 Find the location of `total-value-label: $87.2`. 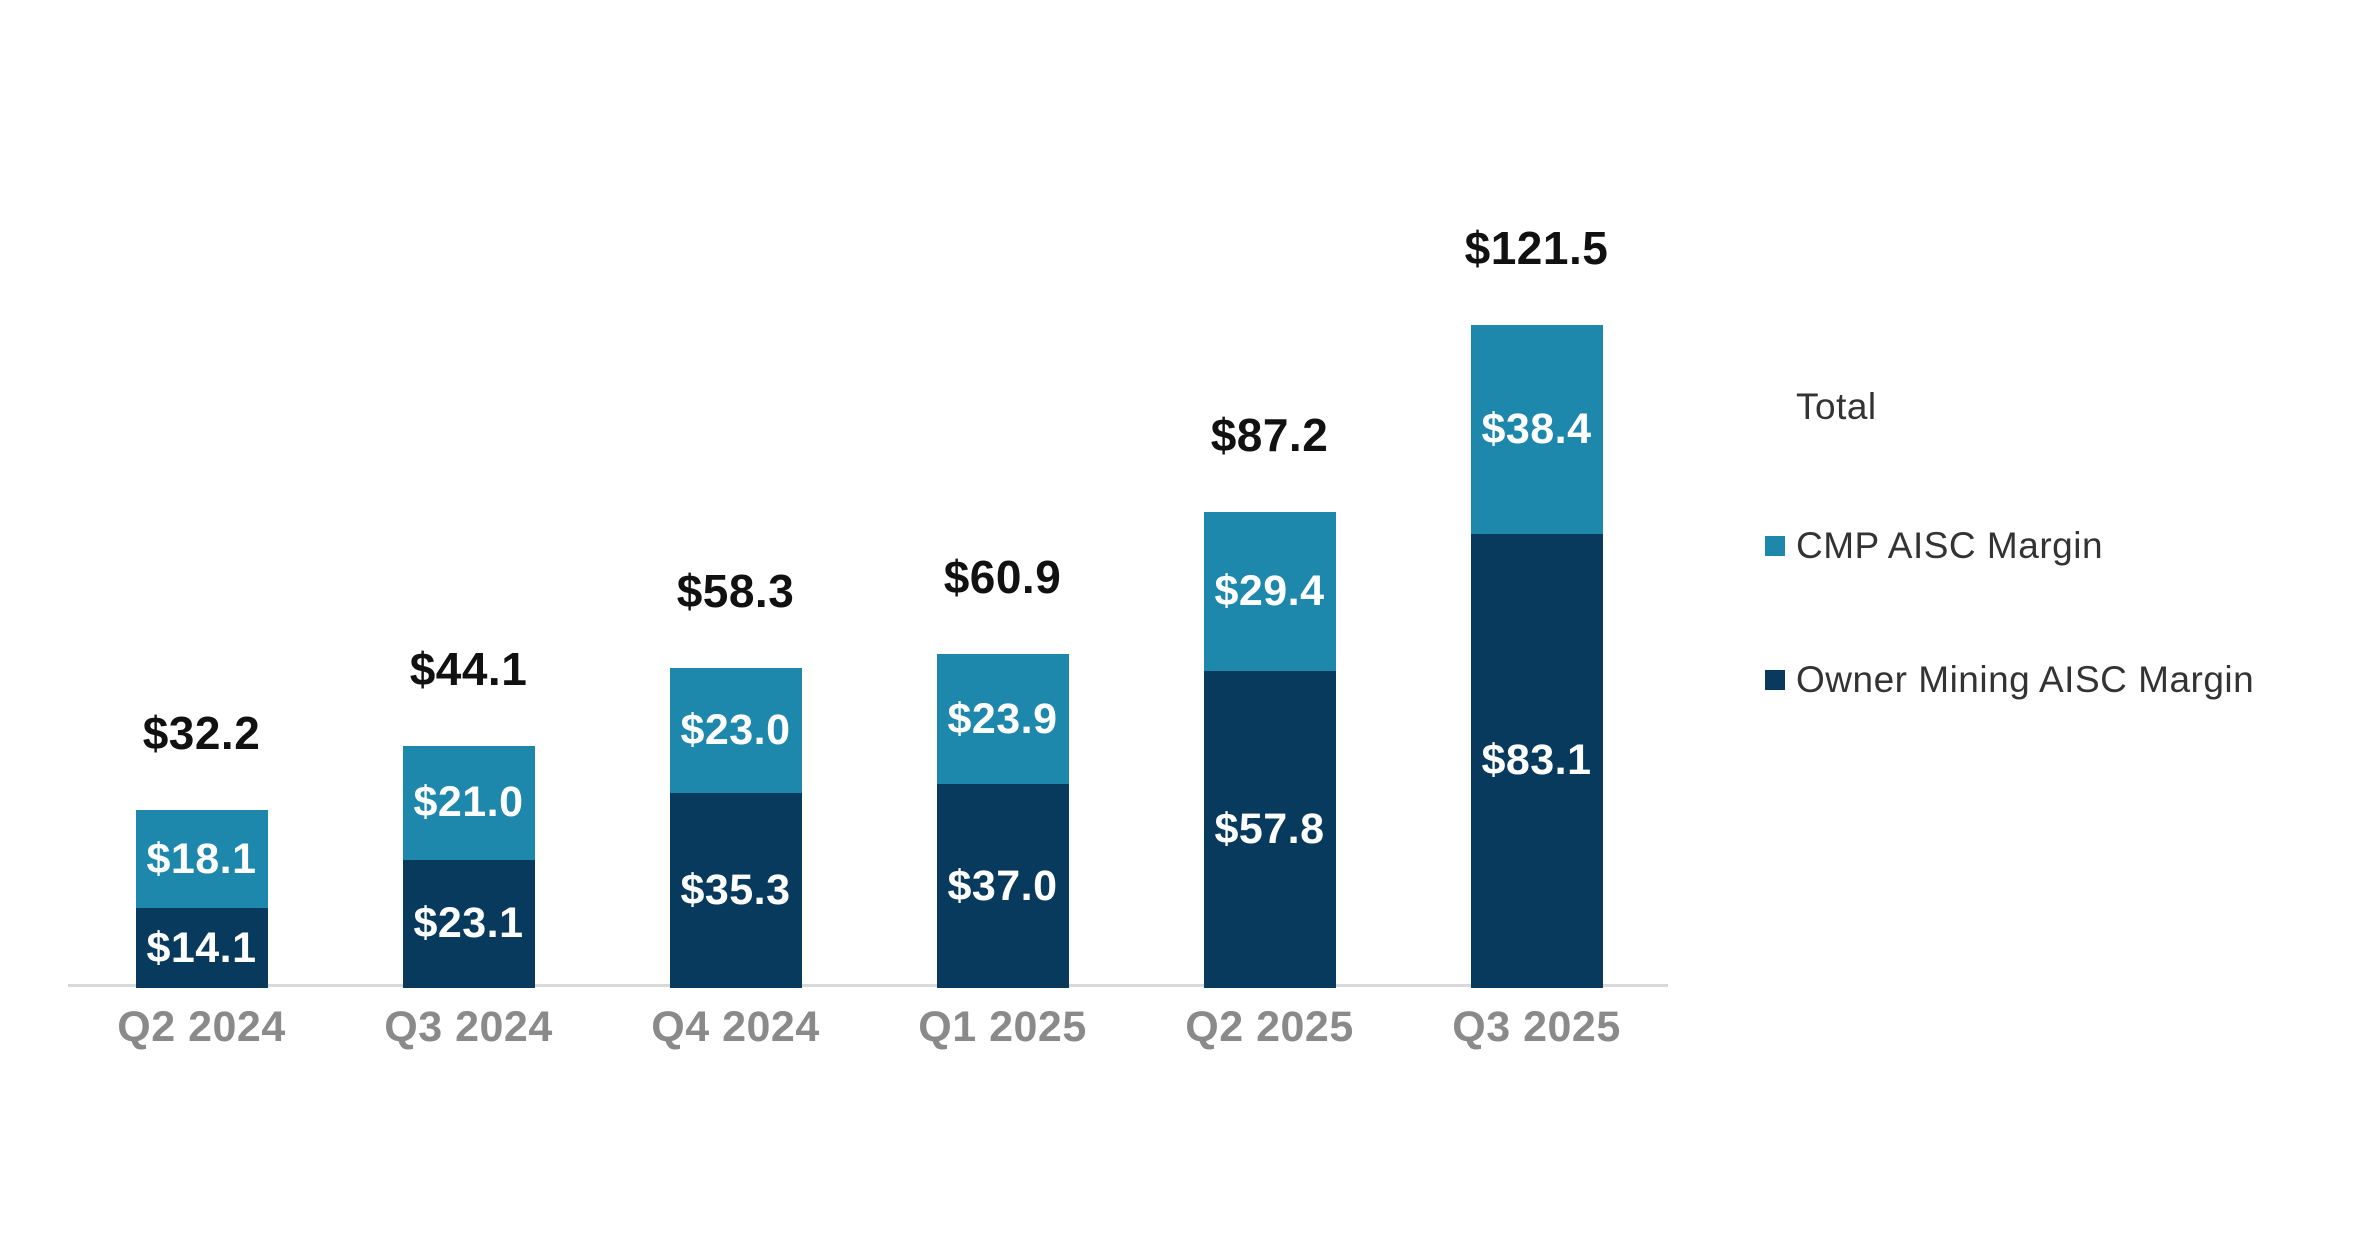

total-value-label: $87.2 is located at coordinates (1269, 434).